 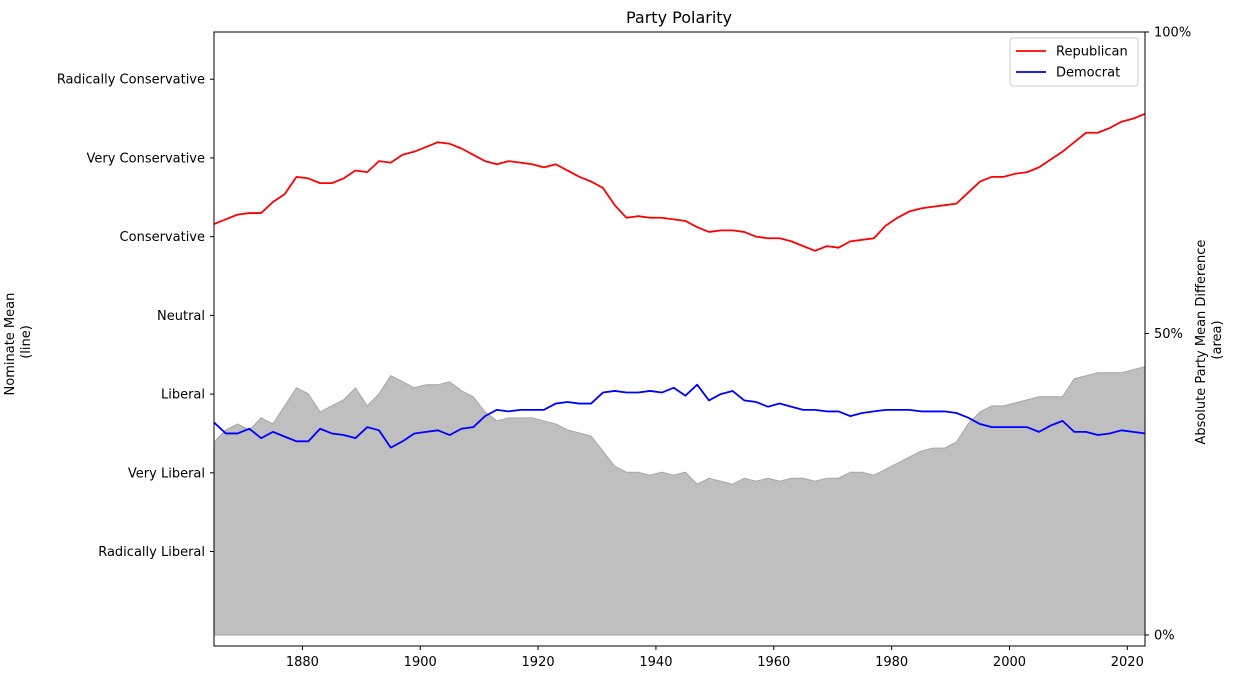 What do you see at coordinates (1172, 33) in the screenshot?
I see `right-y-tick-label: 100%` at bounding box center [1172, 33].